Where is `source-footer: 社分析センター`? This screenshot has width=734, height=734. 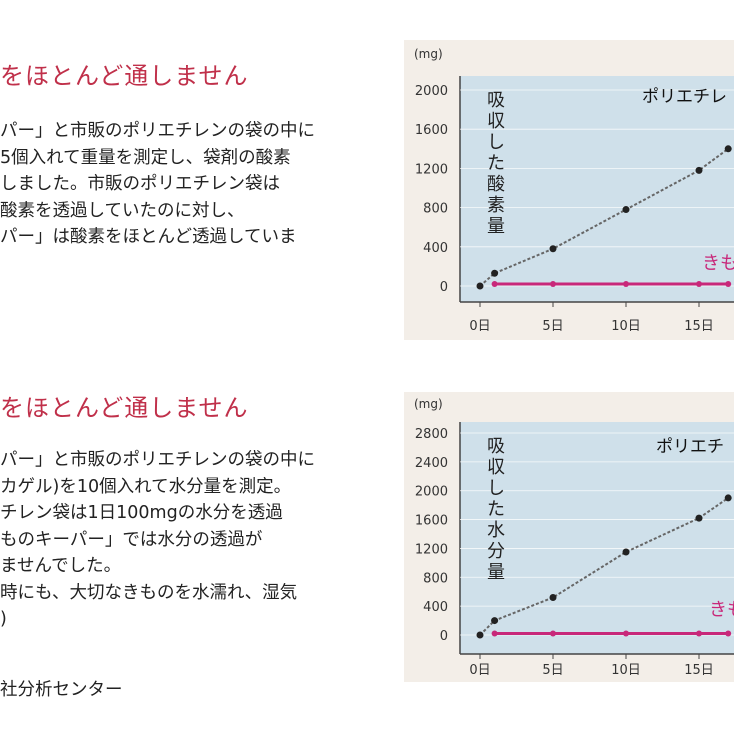
source-footer: 社分析センター is located at coordinates (61, 690).